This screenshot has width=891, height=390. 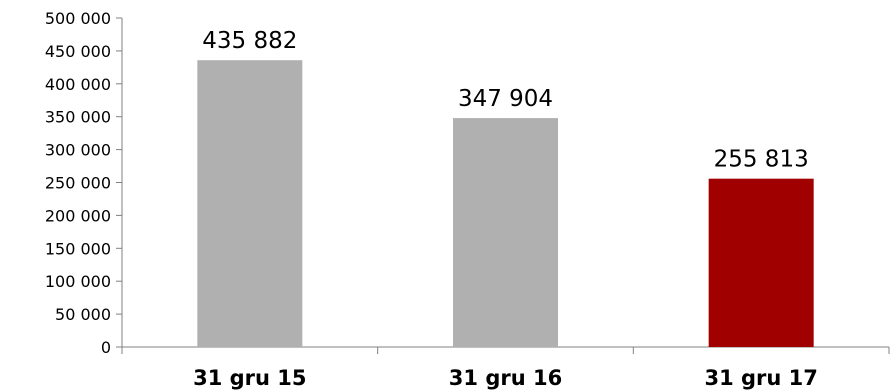 I want to click on y-tick-label: 100 000, so click(x=78, y=281).